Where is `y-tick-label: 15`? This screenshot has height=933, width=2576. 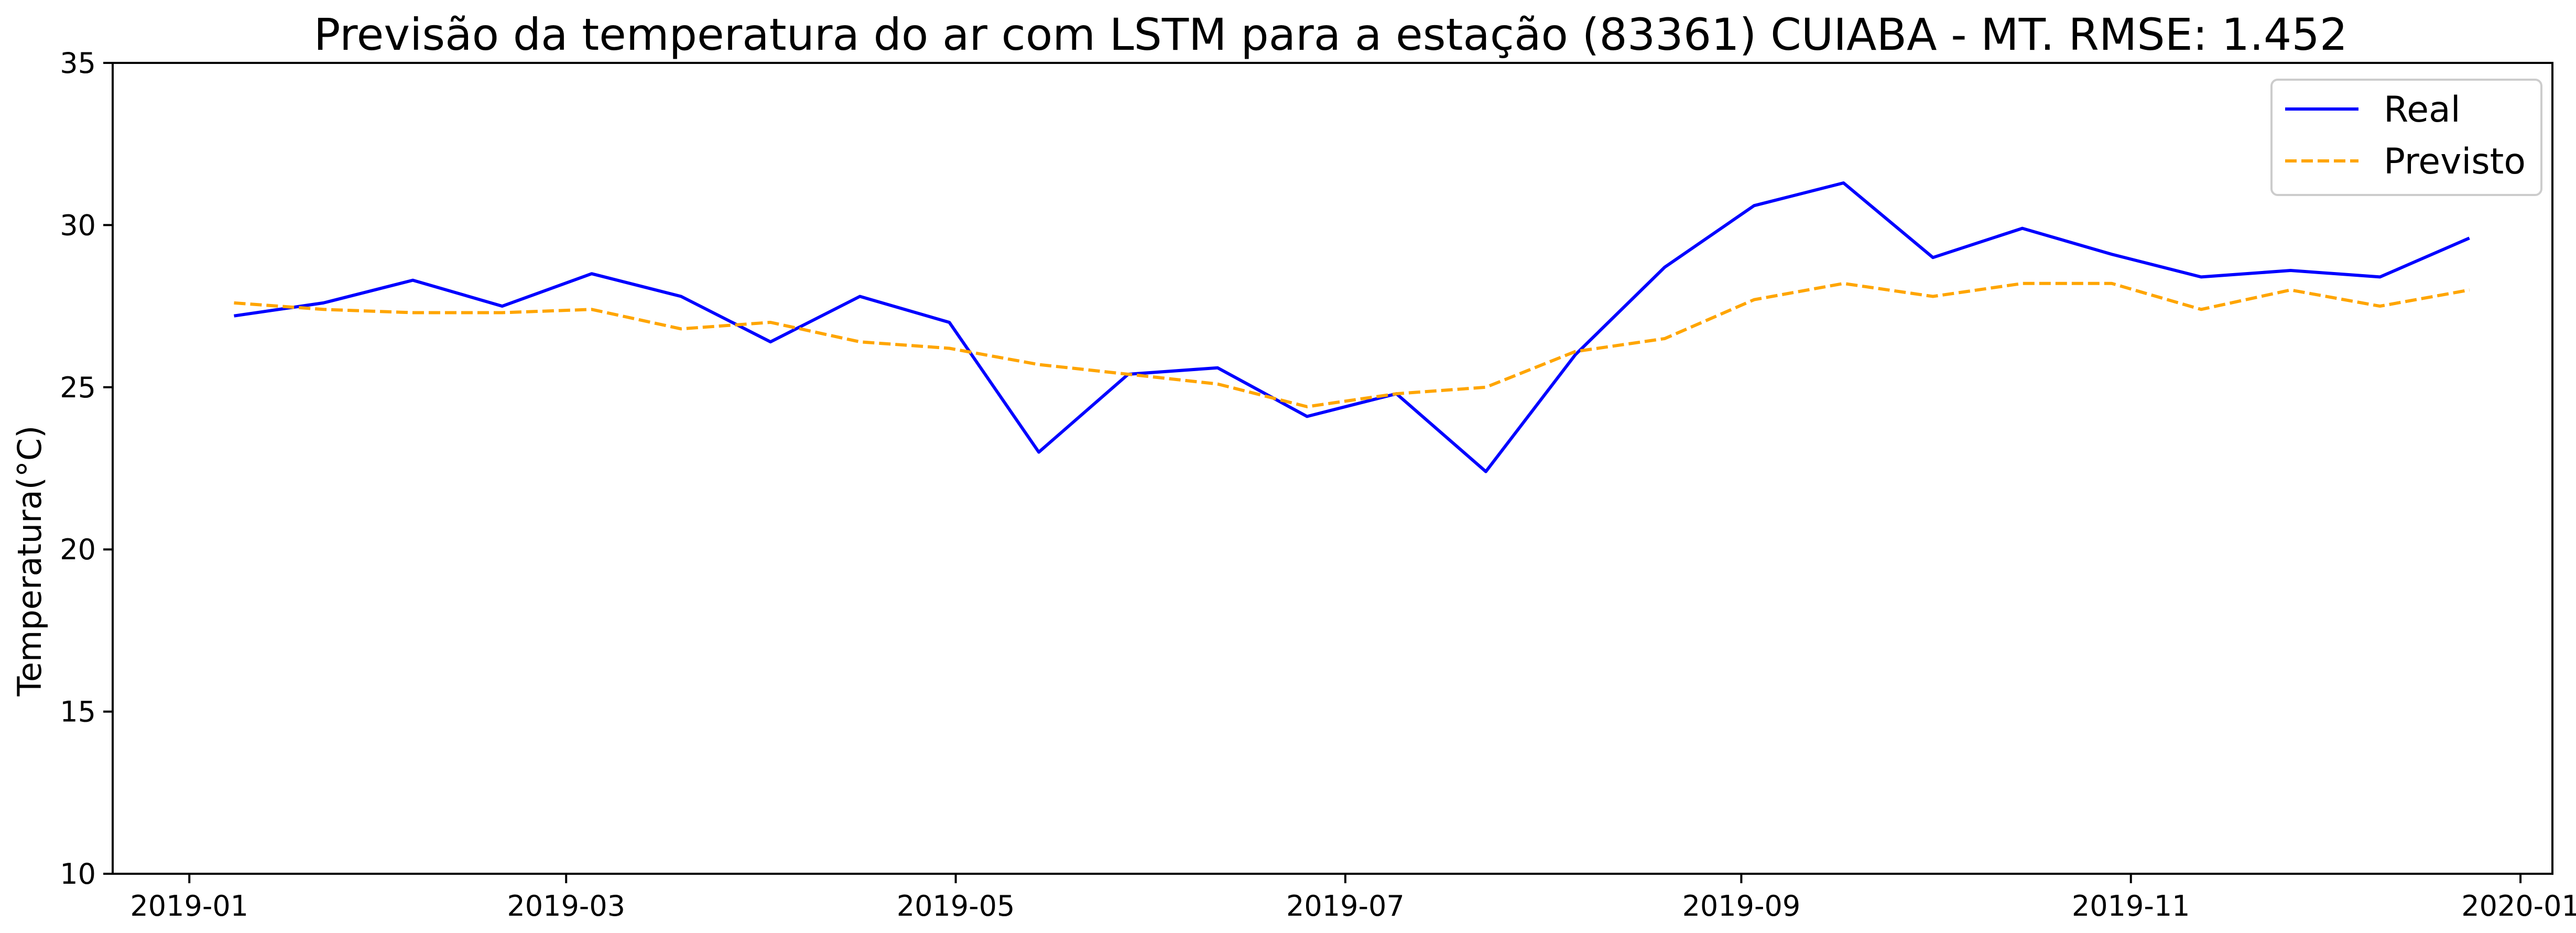
y-tick-label: 15 is located at coordinates (78, 712).